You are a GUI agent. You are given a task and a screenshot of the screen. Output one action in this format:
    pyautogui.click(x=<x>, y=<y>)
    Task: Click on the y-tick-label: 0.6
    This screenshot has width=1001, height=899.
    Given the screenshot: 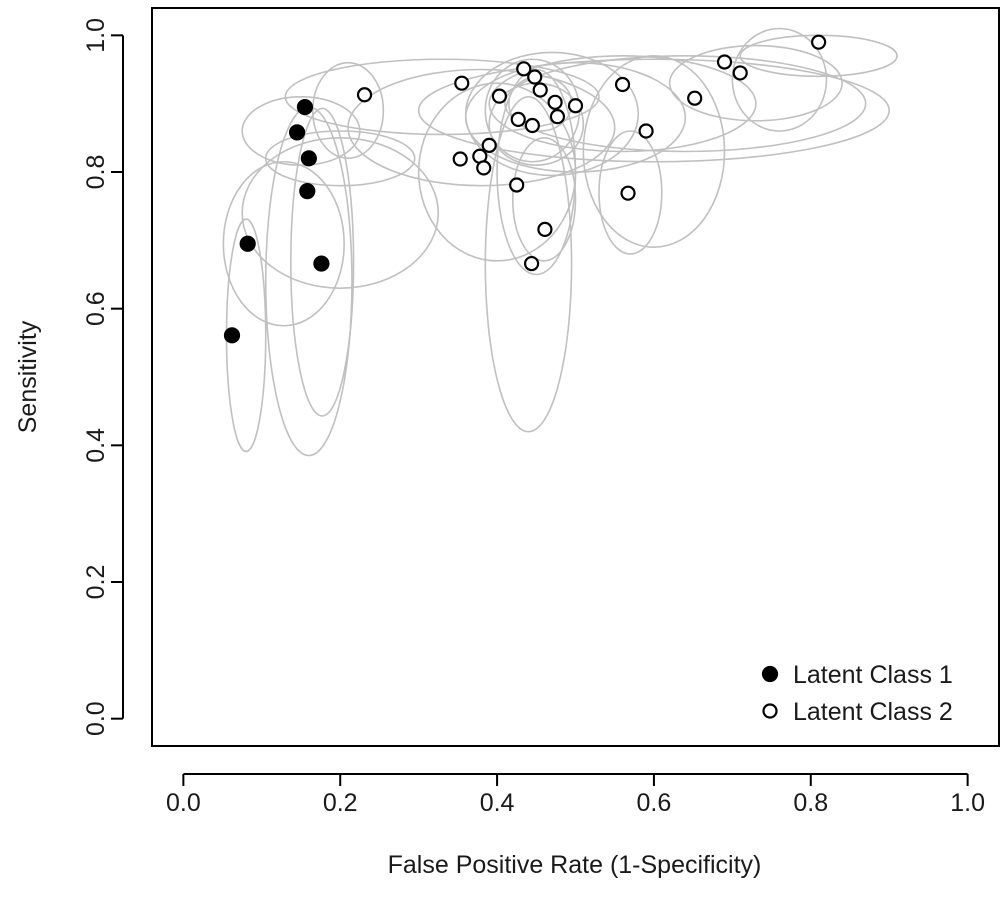 What is the action you would take?
    pyautogui.click(x=96, y=308)
    